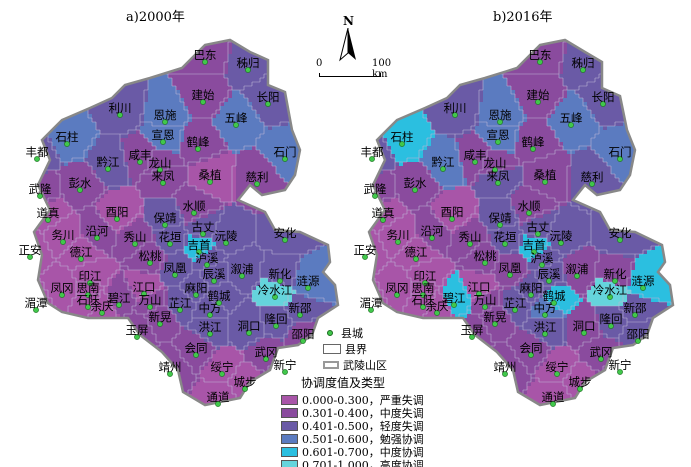 The image size is (691, 467). I want to click on county-label: 新晃, so click(160, 317).